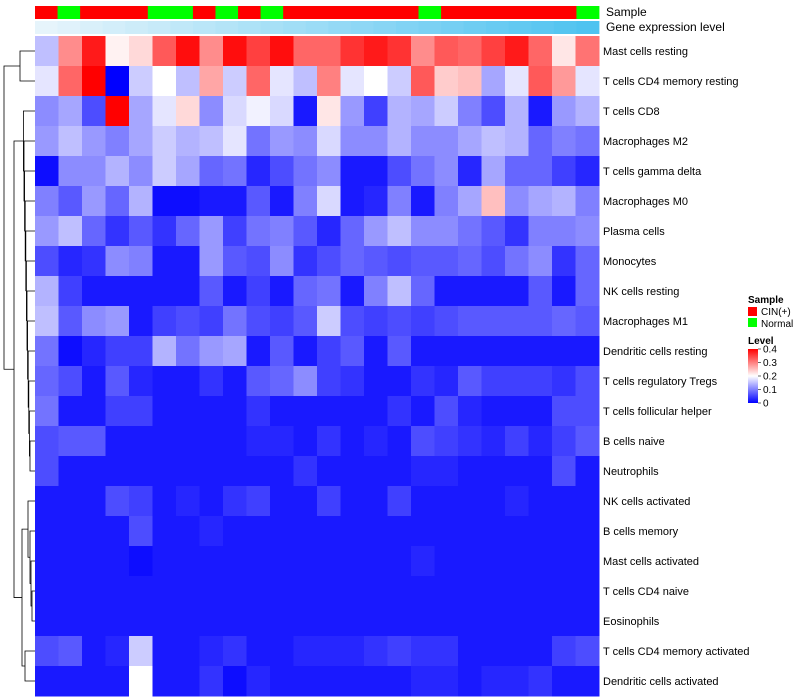  I want to click on row-label: NK cells activated, so click(646, 502).